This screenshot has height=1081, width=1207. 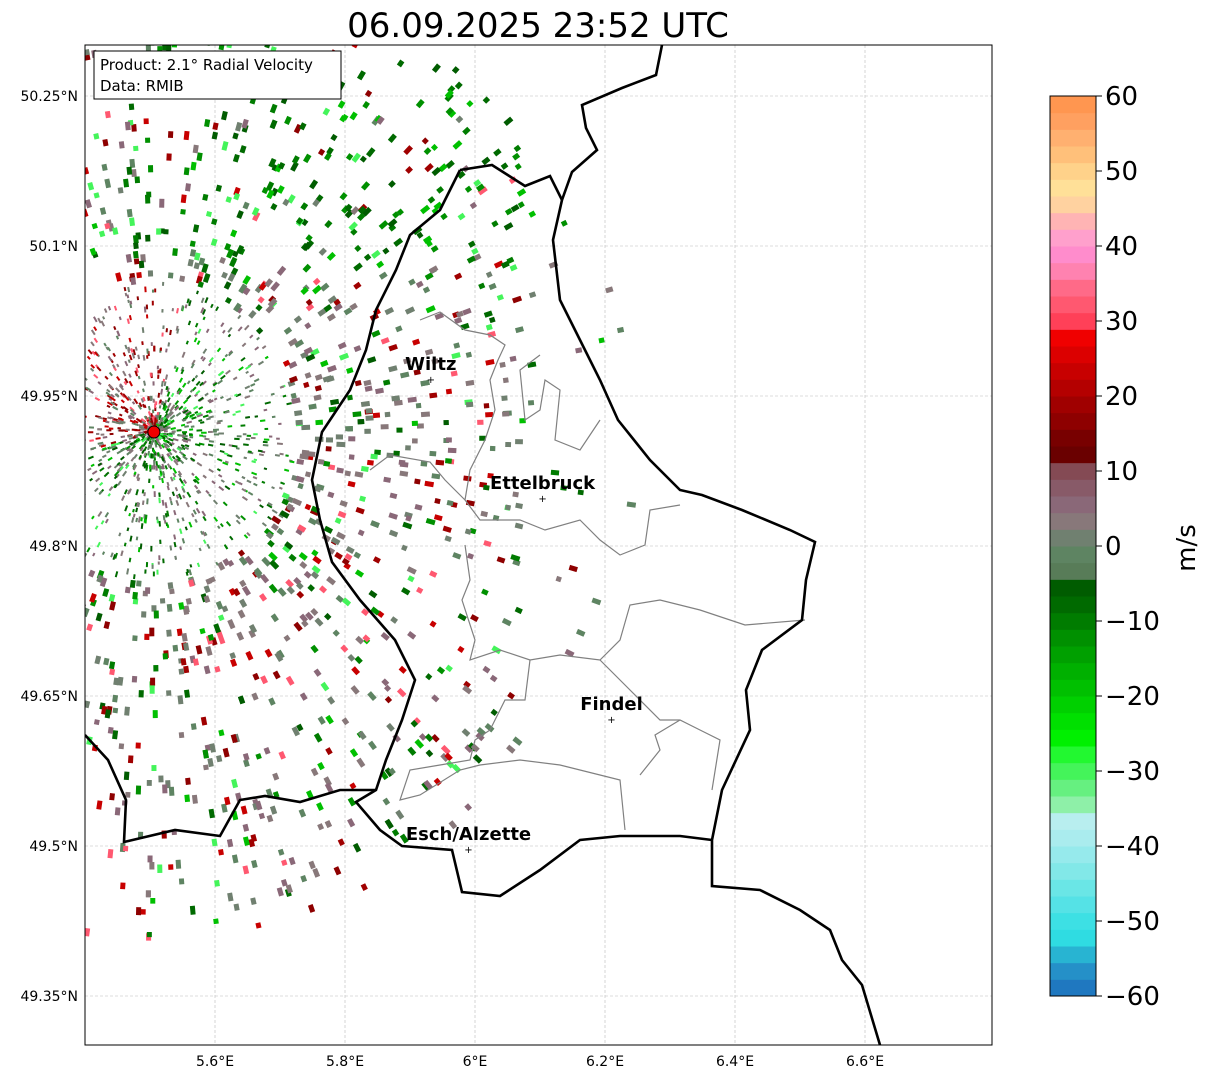 What do you see at coordinates (154, 432) in the screenshot?
I see `radar-site-marker` at bounding box center [154, 432].